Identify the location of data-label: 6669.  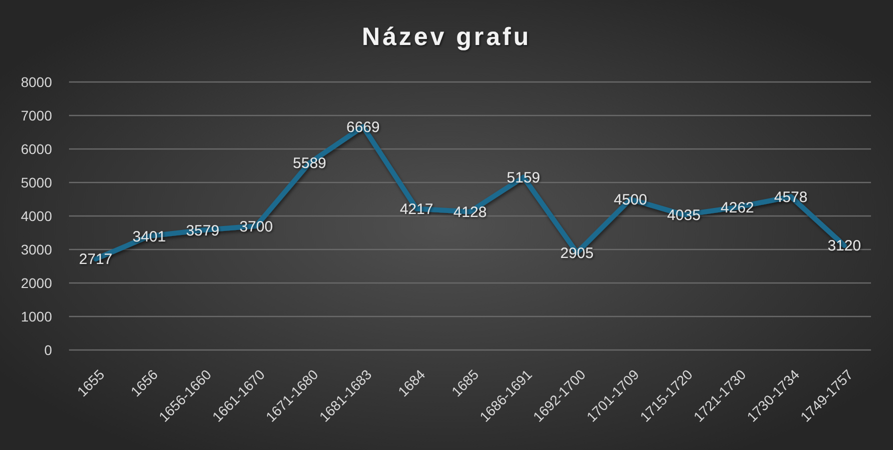
(363, 127).